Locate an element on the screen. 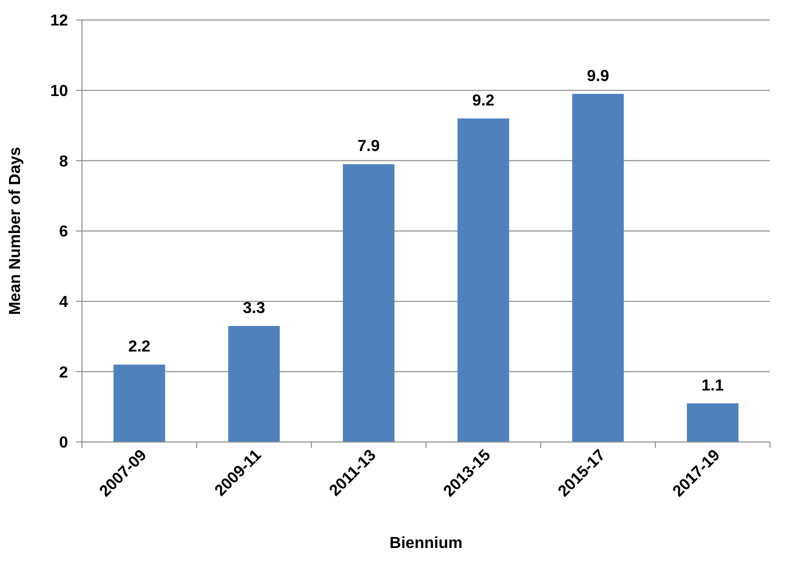 The image size is (794, 566). data-label: 1.1 is located at coordinates (713, 385).